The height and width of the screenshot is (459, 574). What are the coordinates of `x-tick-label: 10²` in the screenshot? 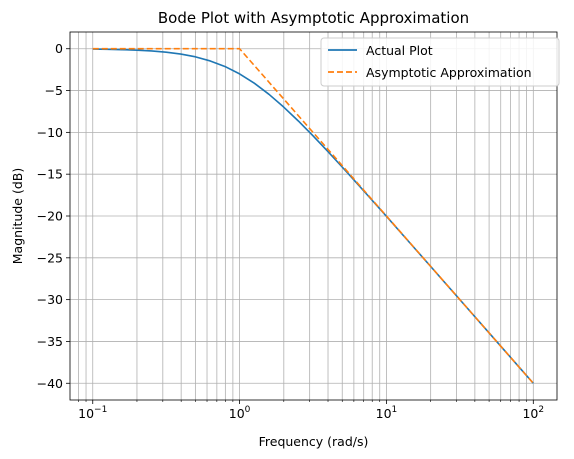 It's located at (533, 413).